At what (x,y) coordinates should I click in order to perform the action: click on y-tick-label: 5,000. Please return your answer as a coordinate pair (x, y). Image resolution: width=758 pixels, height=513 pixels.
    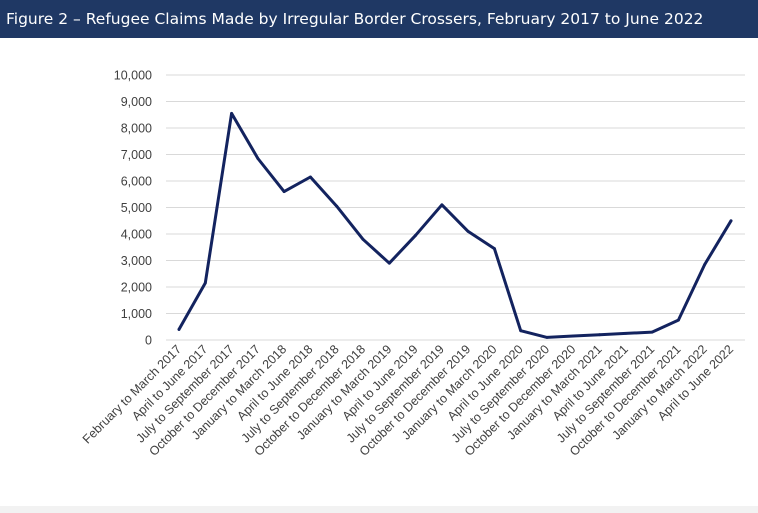
    Looking at the image, I should click on (136, 208).